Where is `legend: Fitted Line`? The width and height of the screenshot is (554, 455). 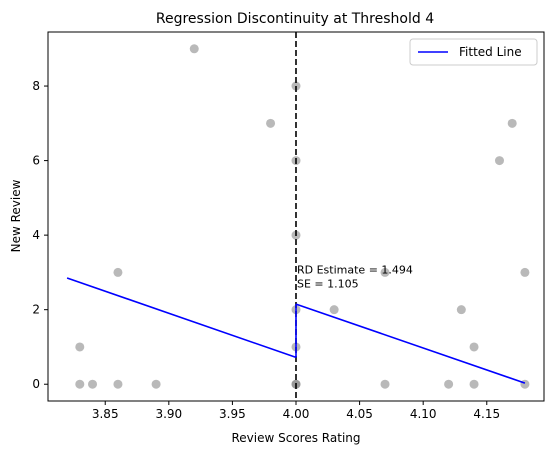 legend: Fitted Line is located at coordinates (473, 52).